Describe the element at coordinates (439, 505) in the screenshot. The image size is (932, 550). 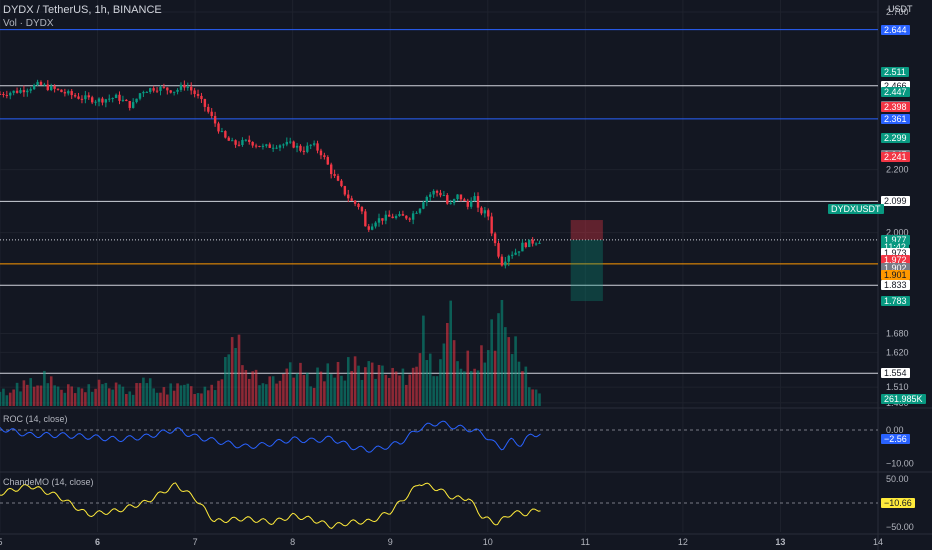
I see `chande-indicator` at that location.